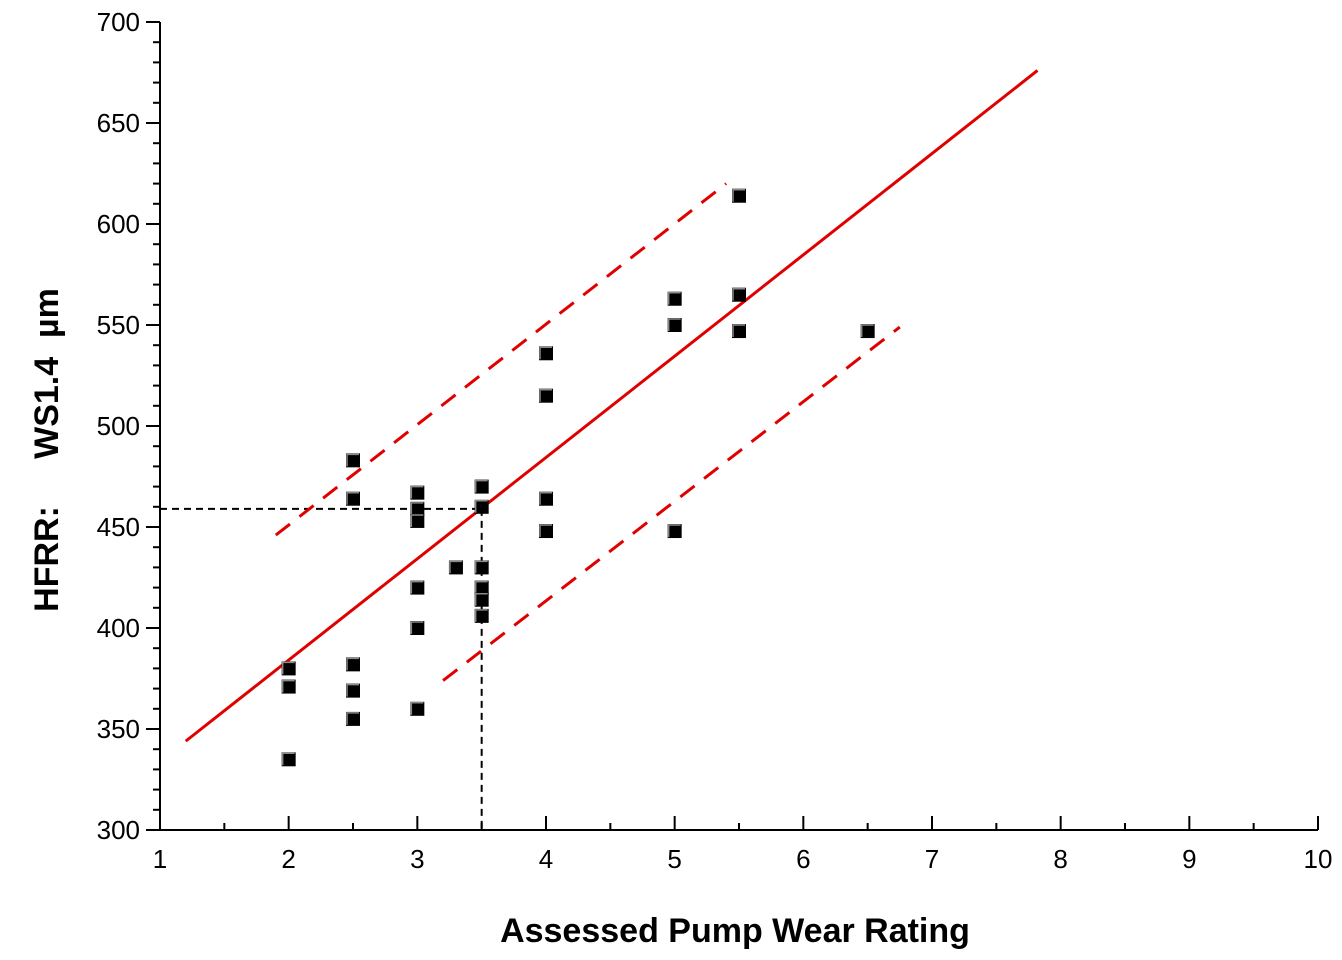  I want to click on y-tick-label: 500, so click(118, 426).